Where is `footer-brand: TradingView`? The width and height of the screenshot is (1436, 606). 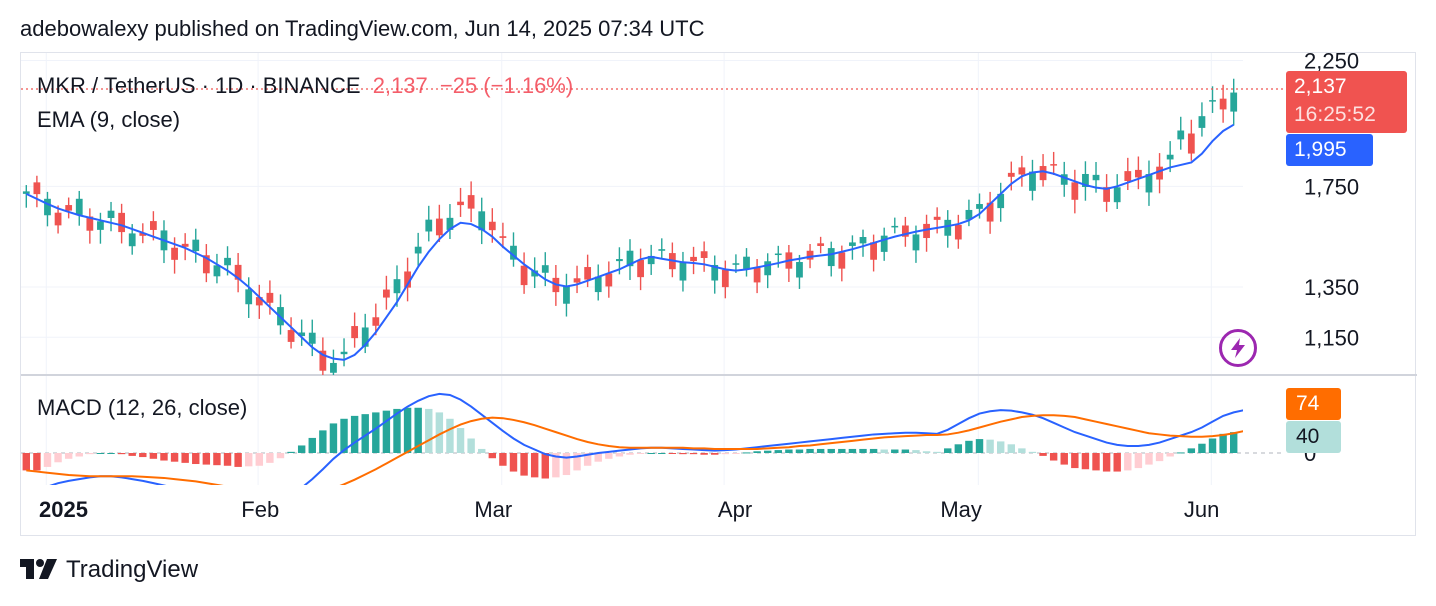
footer-brand: TradingView is located at coordinates (109, 570).